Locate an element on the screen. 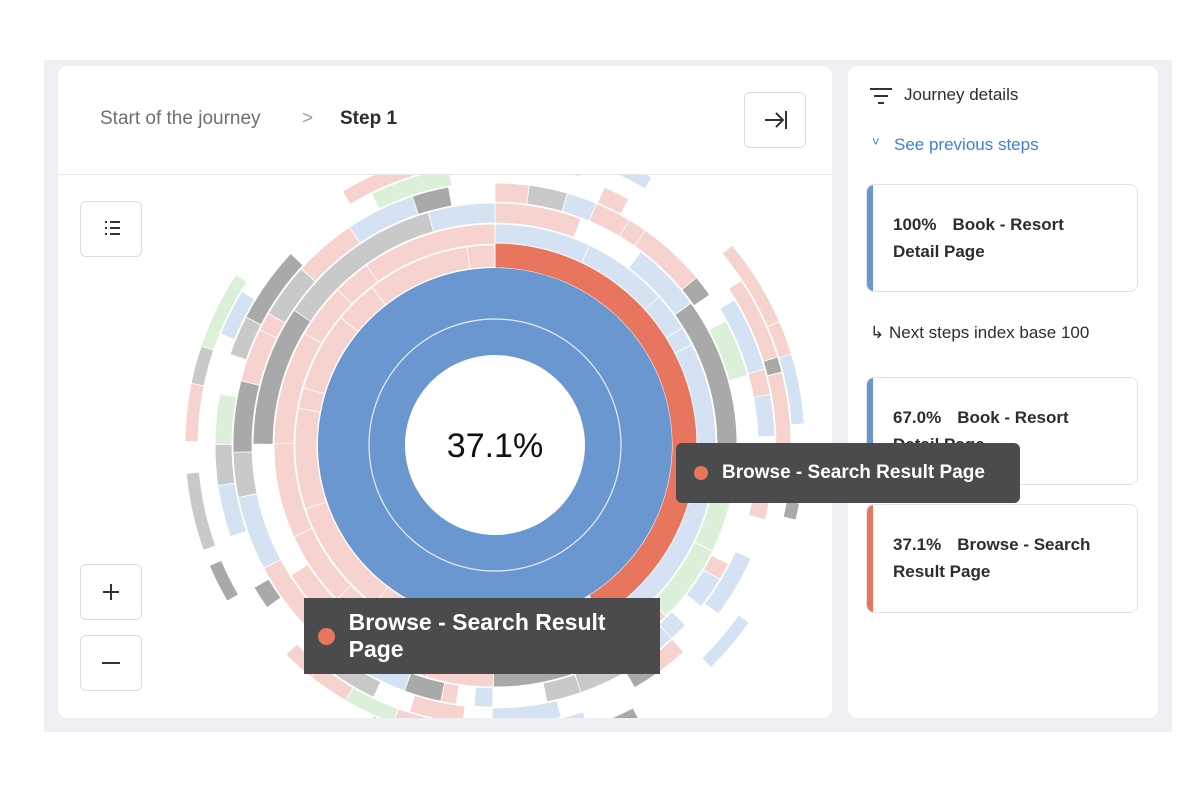  center-label: 37.1% is located at coordinates (495, 446).